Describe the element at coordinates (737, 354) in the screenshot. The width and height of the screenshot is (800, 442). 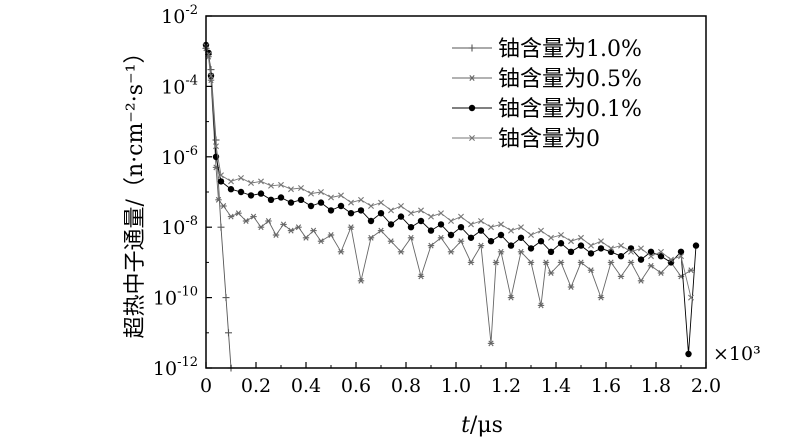
I see `x-multiplier-label: ×10³` at that location.